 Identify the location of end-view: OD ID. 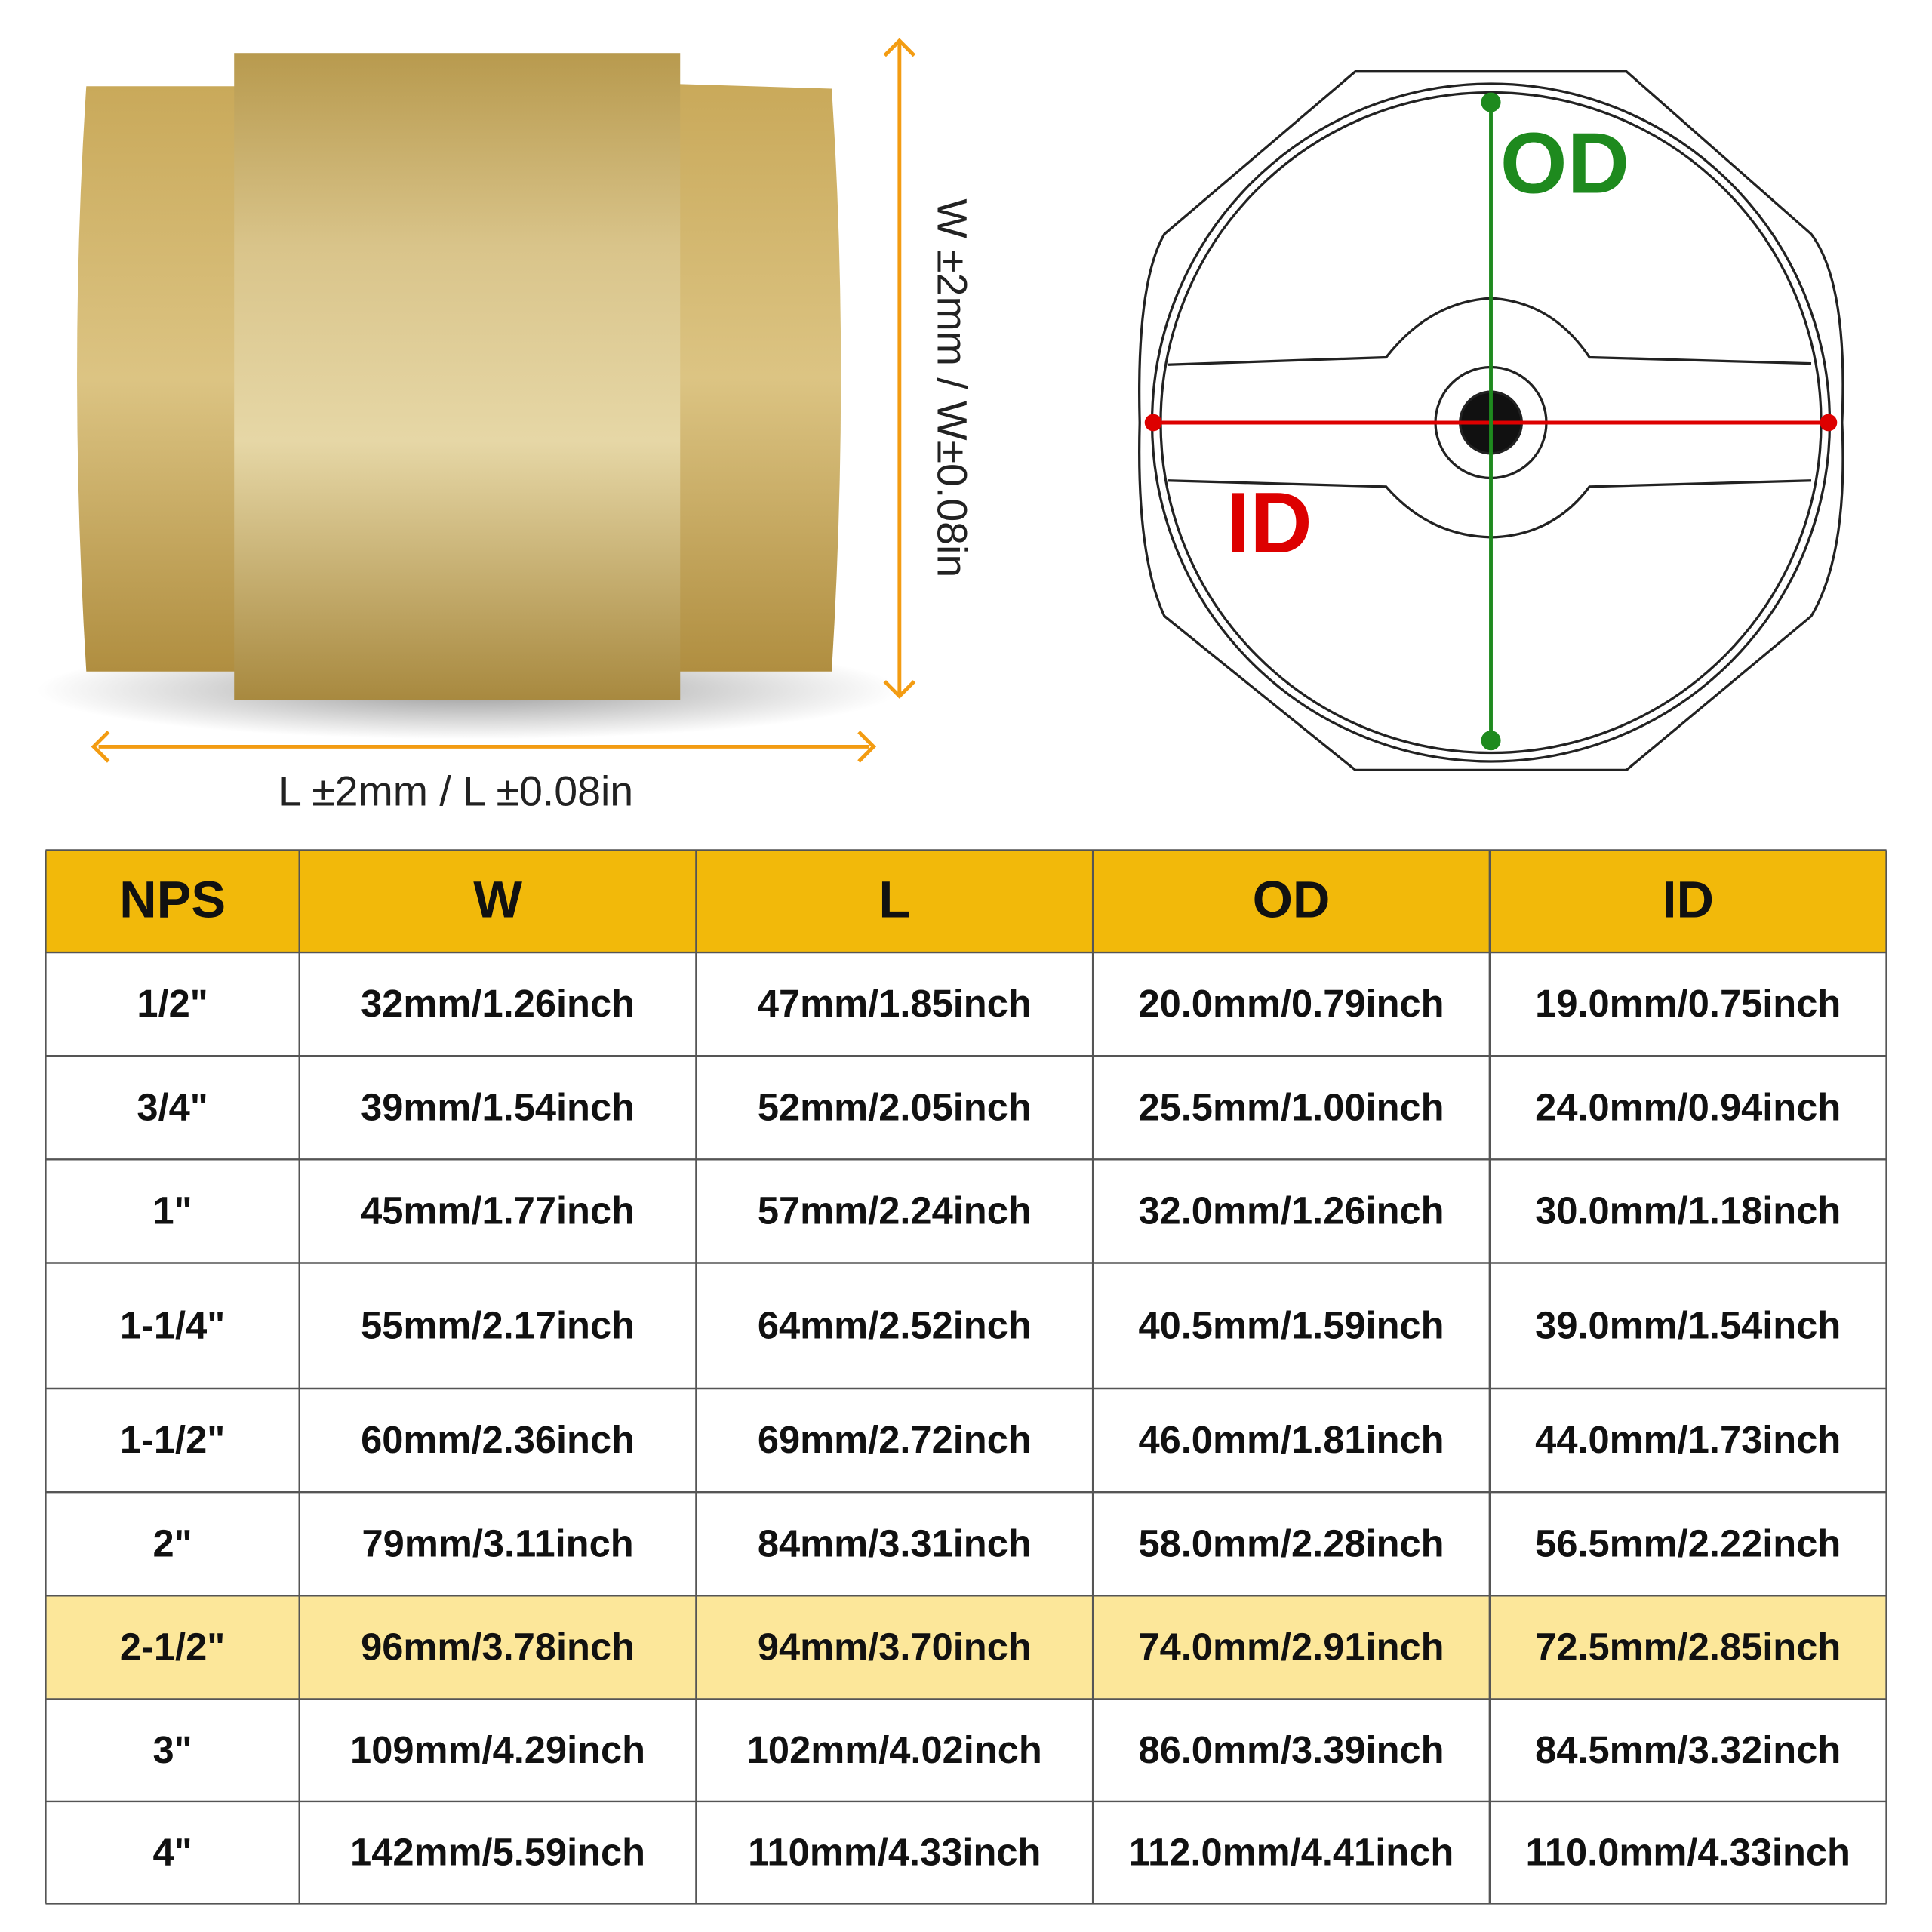
(1491, 421).